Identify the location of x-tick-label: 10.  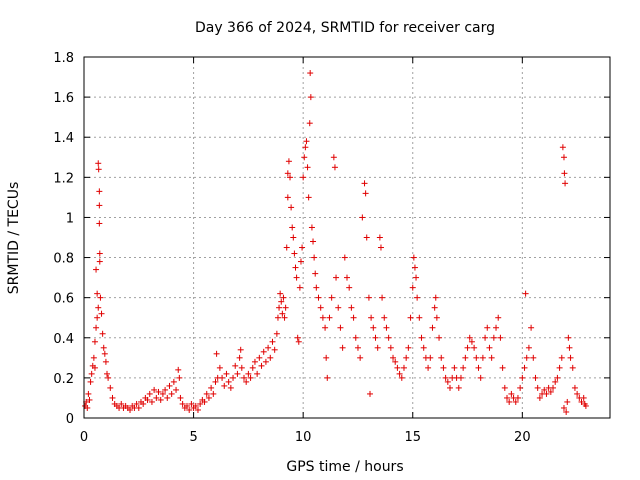
(303, 437).